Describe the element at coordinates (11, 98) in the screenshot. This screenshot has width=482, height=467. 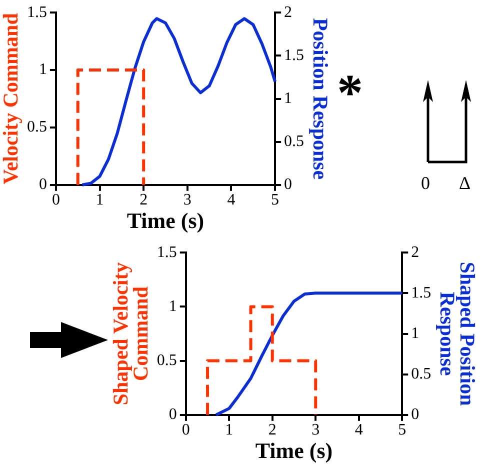
I see `y-axis-title: Velocity Command` at that location.